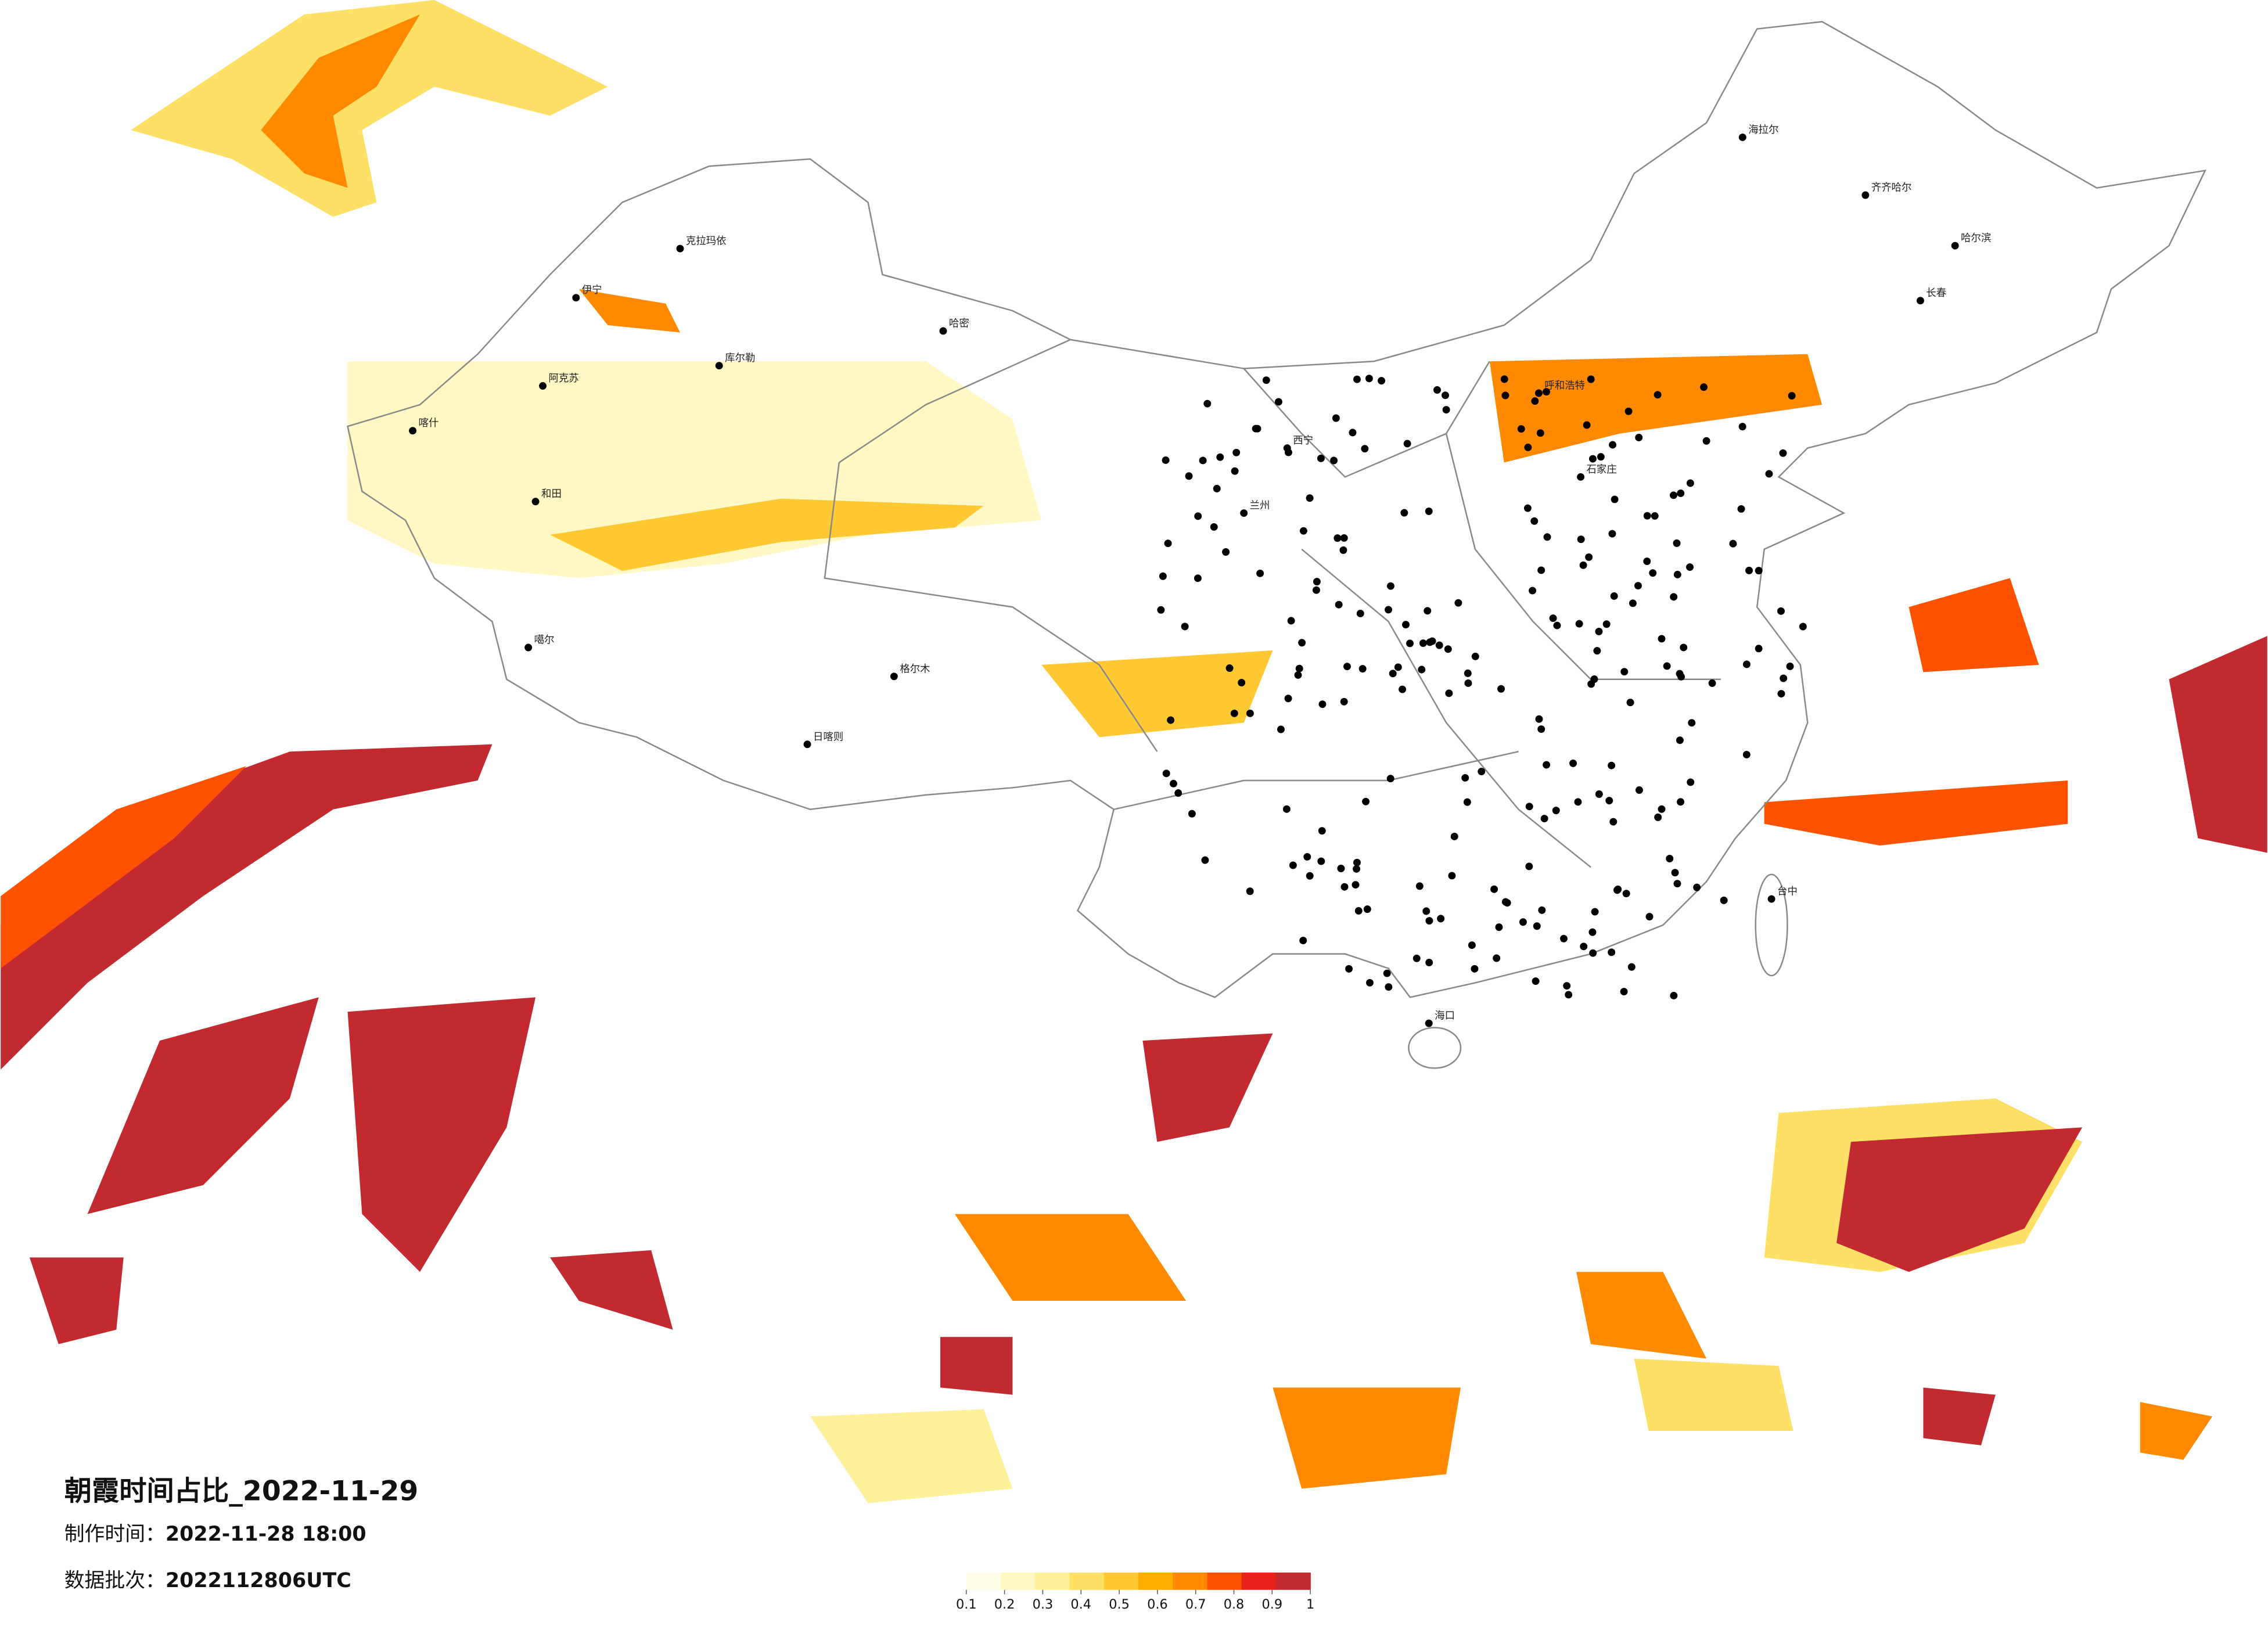 This screenshot has height=1626, width=2268. I want to click on island-outline, so click(1435, 1048).